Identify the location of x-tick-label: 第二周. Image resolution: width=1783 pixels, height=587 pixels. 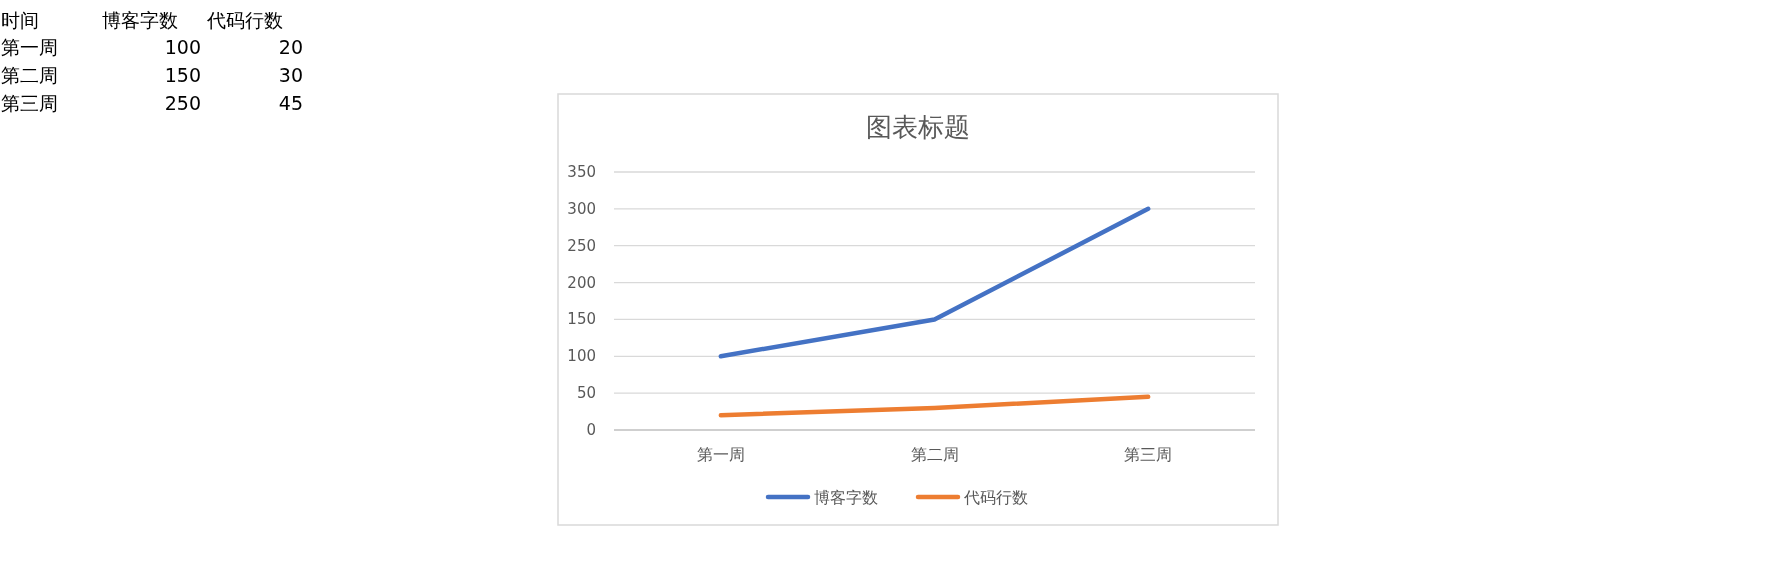
(934, 454).